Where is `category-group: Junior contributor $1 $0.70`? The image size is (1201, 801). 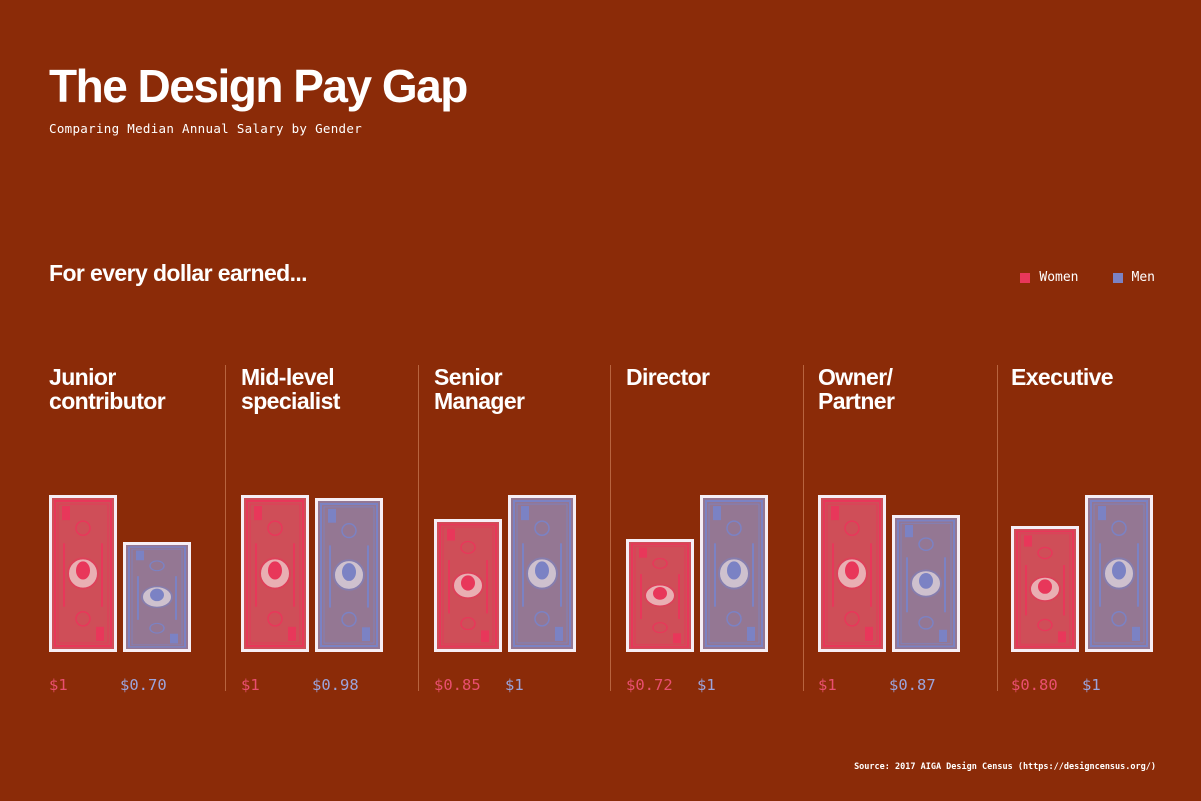 category-group: Junior contributor $1 $0.70 is located at coordinates (124, 530).